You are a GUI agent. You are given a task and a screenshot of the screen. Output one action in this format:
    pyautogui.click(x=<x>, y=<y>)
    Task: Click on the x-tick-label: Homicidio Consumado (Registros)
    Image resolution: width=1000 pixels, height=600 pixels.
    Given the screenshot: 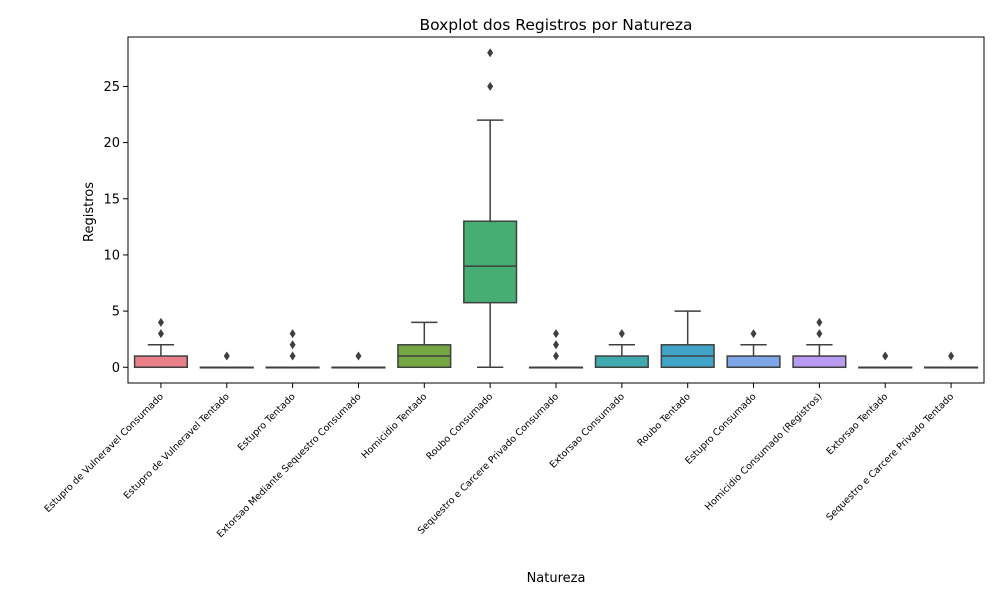 What is the action you would take?
    pyautogui.click(x=764, y=452)
    